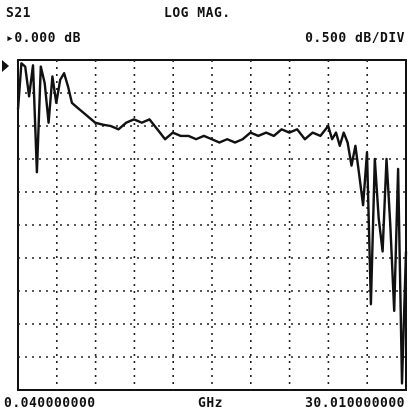 The height and width of the screenshot is (418, 413). I want to click on parameter-label: S21, so click(18, 13).